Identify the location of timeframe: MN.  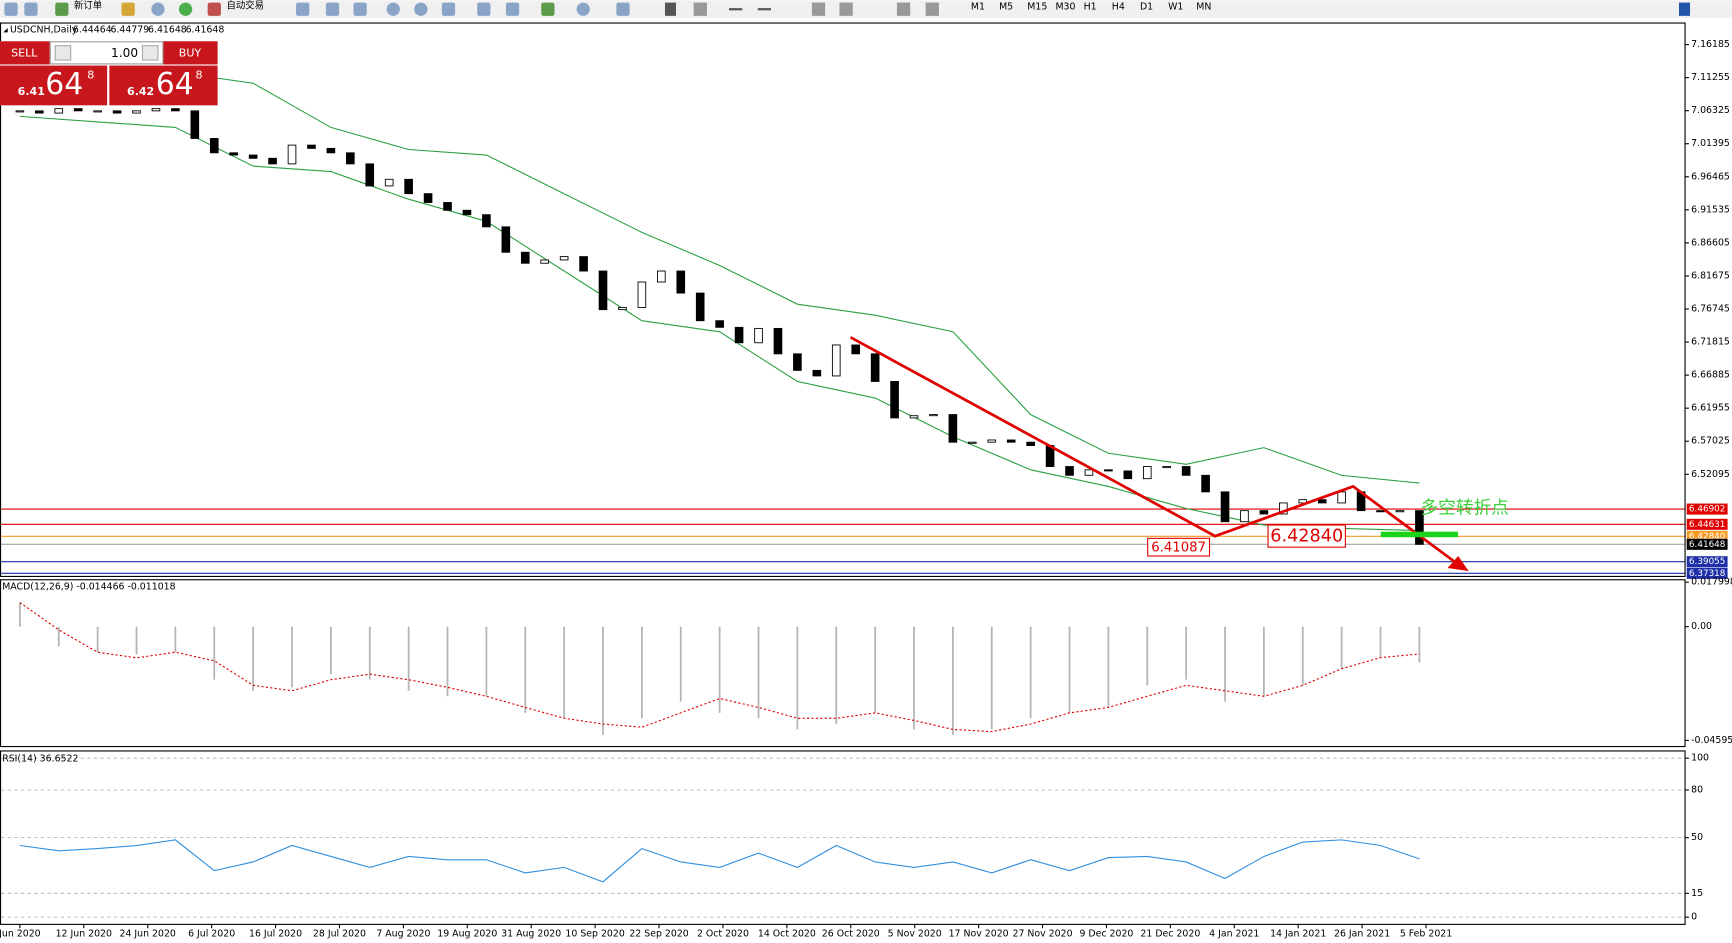
(1203, 7).